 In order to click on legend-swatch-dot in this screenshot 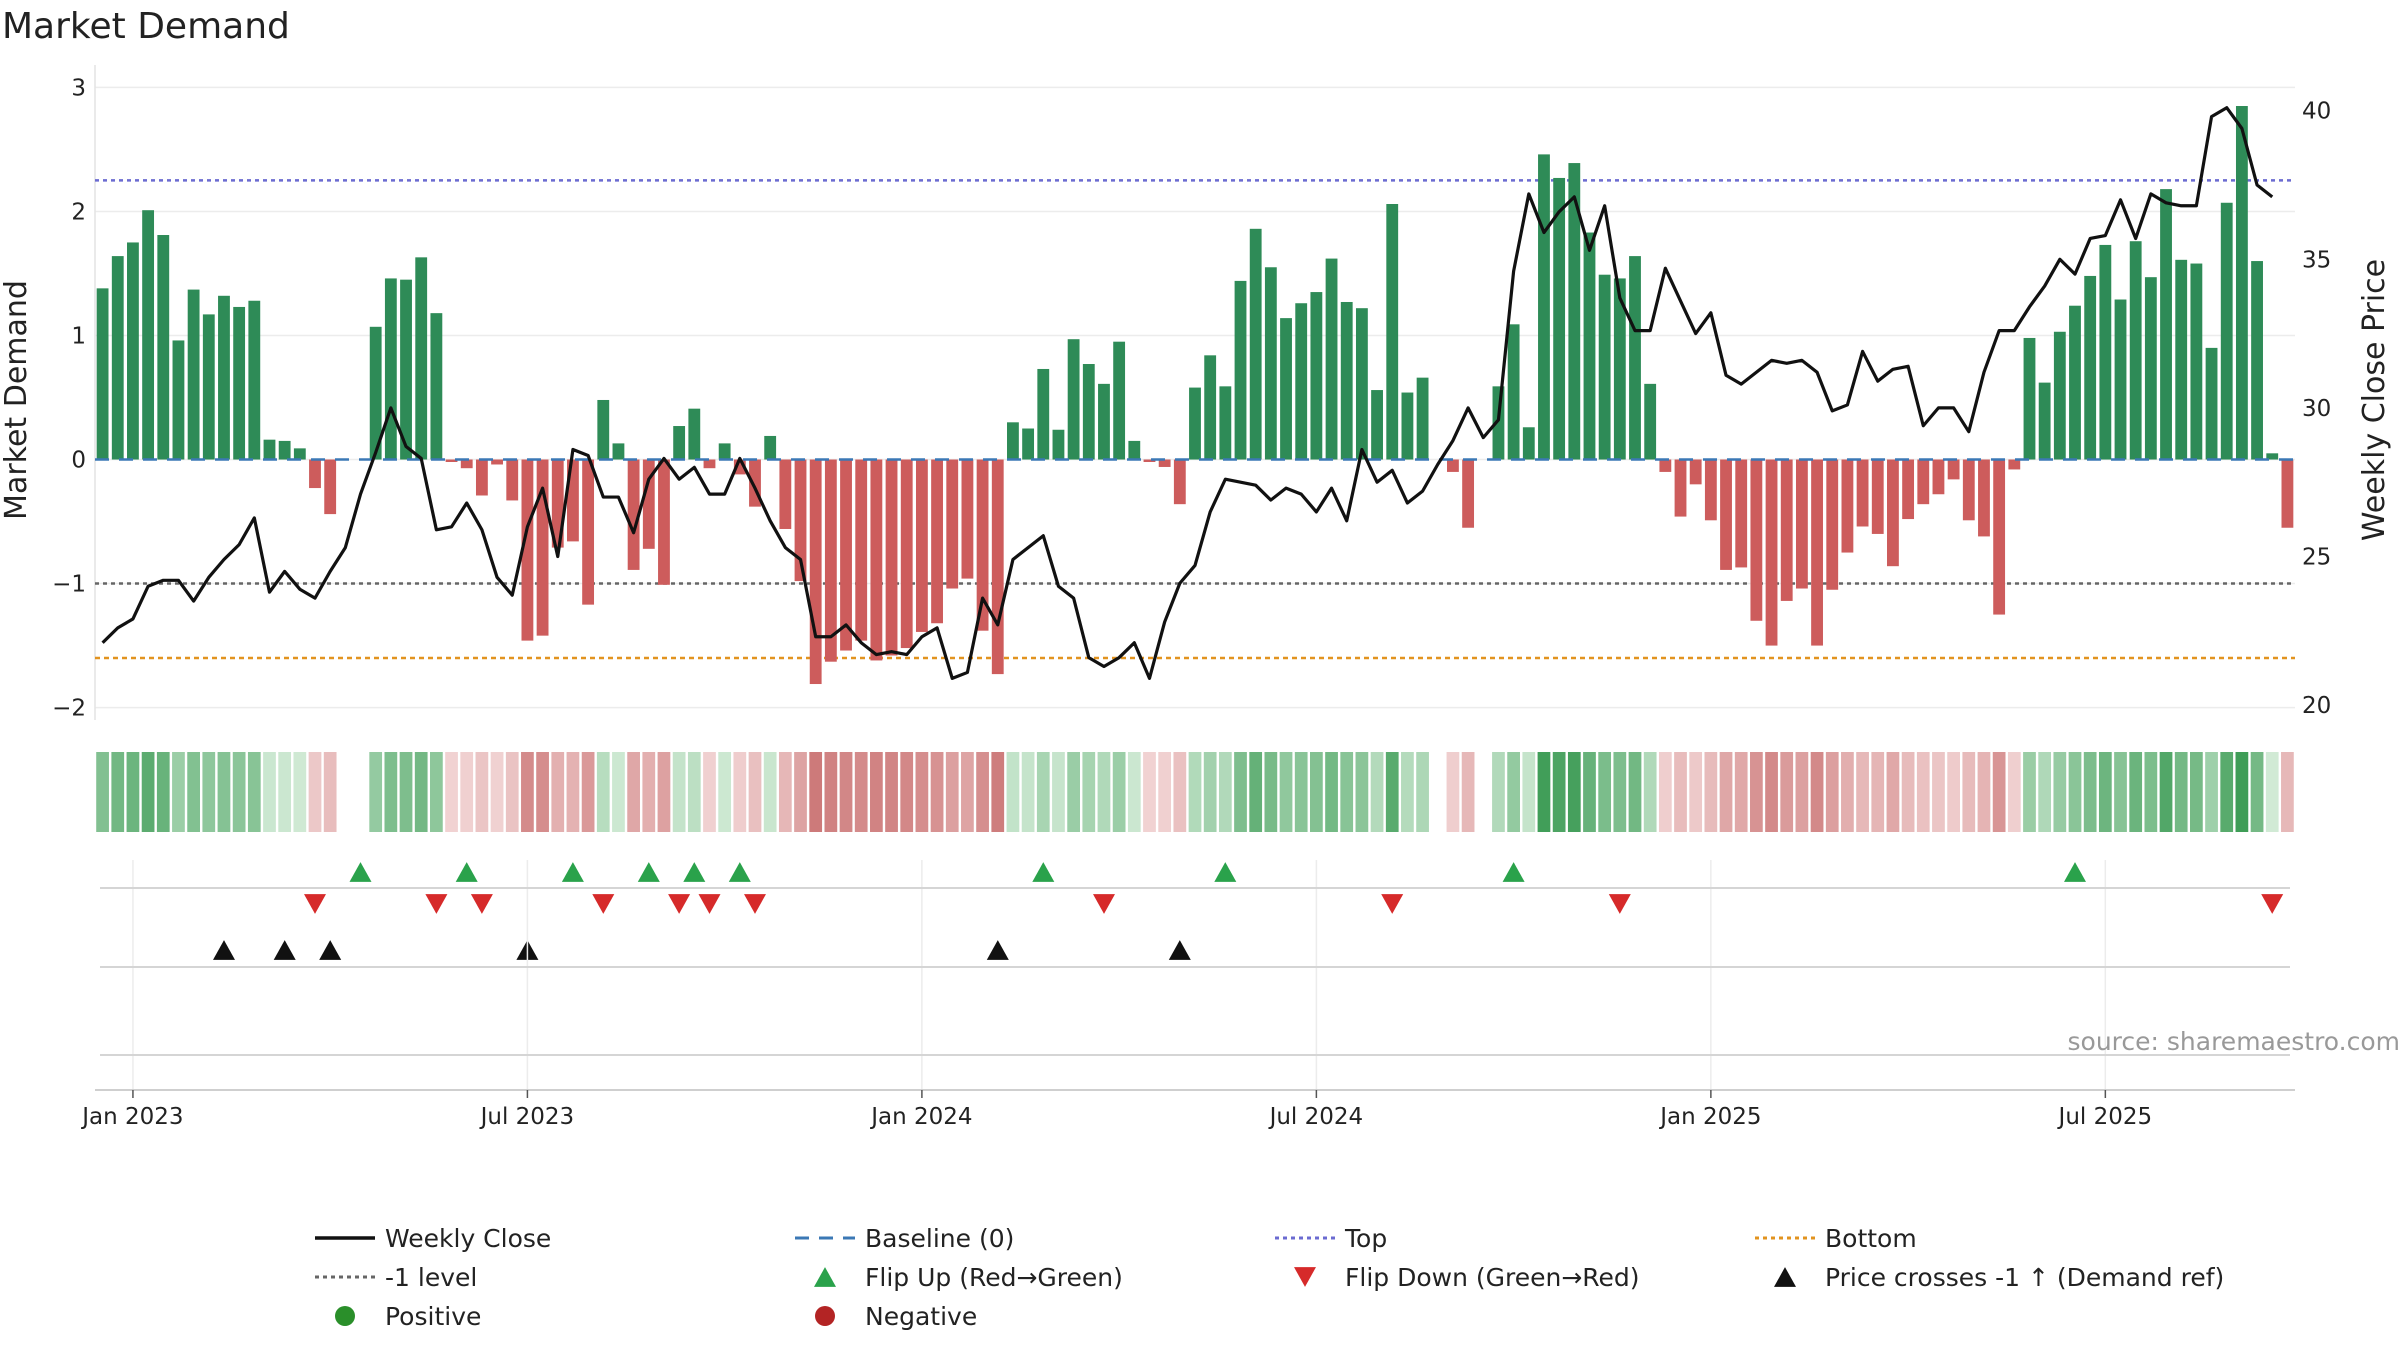, I will do `click(825, 1316)`.